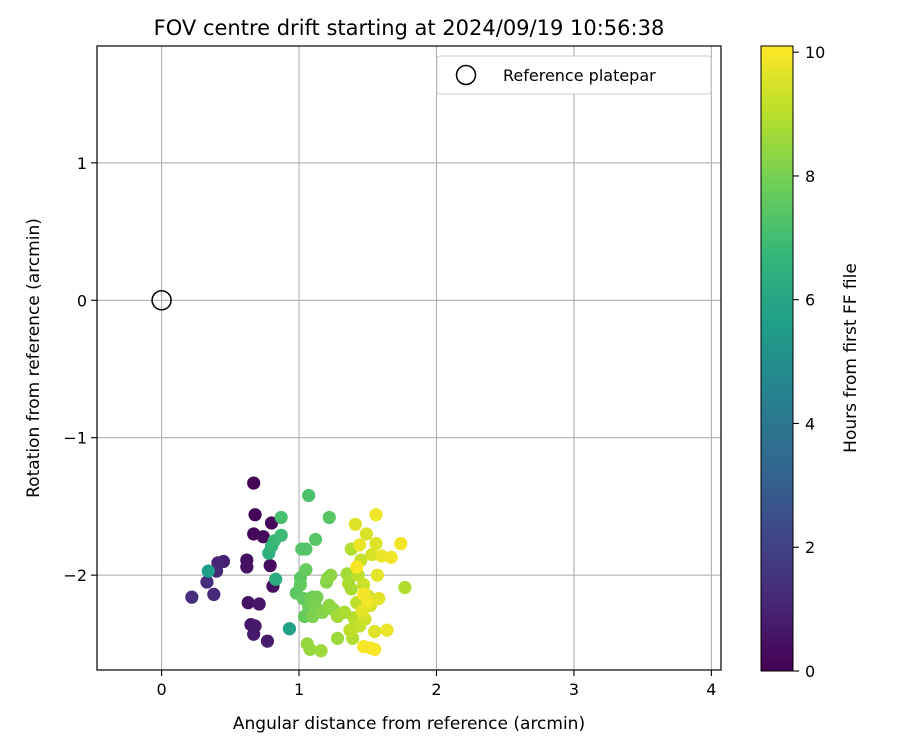 This screenshot has height=750, width=900. Describe the element at coordinates (161, 300) in the screenshot. I see `reference-marker` at that location.